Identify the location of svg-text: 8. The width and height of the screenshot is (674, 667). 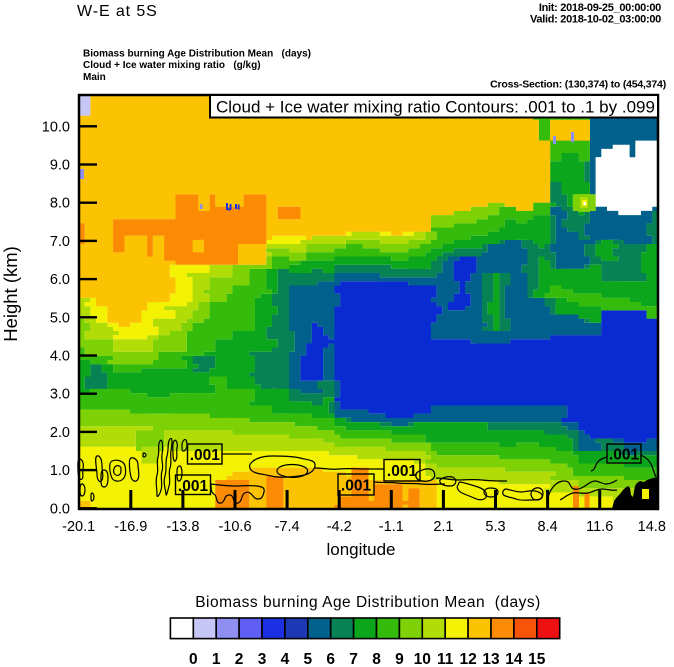
(376, 659).